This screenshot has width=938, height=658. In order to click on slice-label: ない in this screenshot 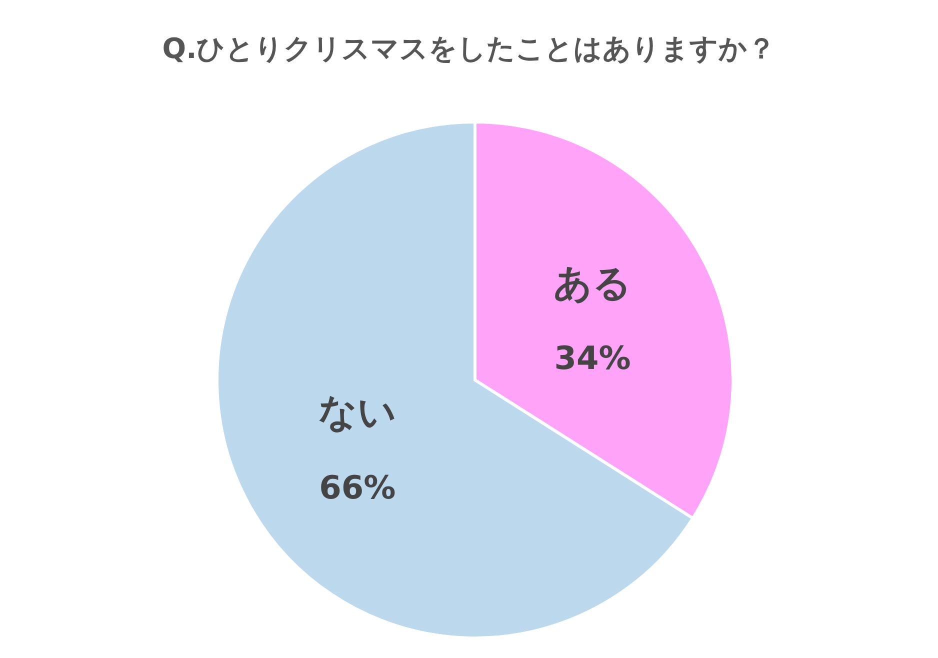, I will do `click(357, 412)`.